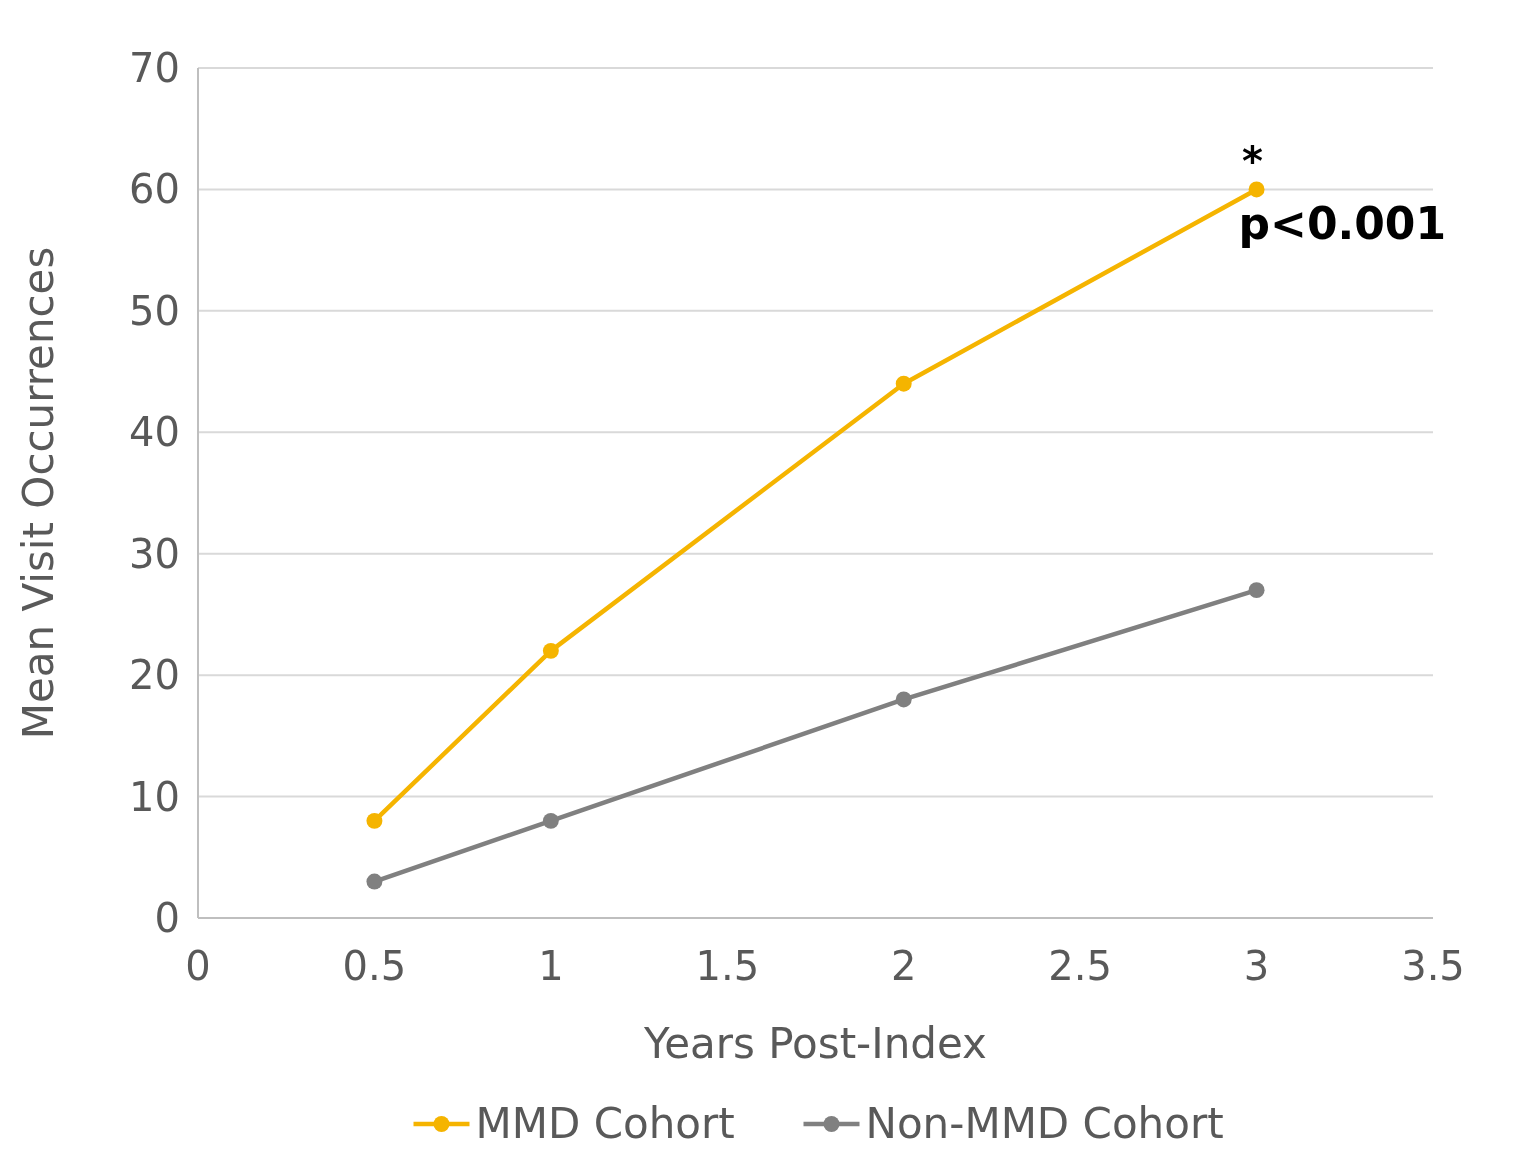 The image size is (1531, 1167). What do you see at coordinates (154, 310) in the screenshot?
I see `y-tick-label: 50` at bounding box center [154, 310].